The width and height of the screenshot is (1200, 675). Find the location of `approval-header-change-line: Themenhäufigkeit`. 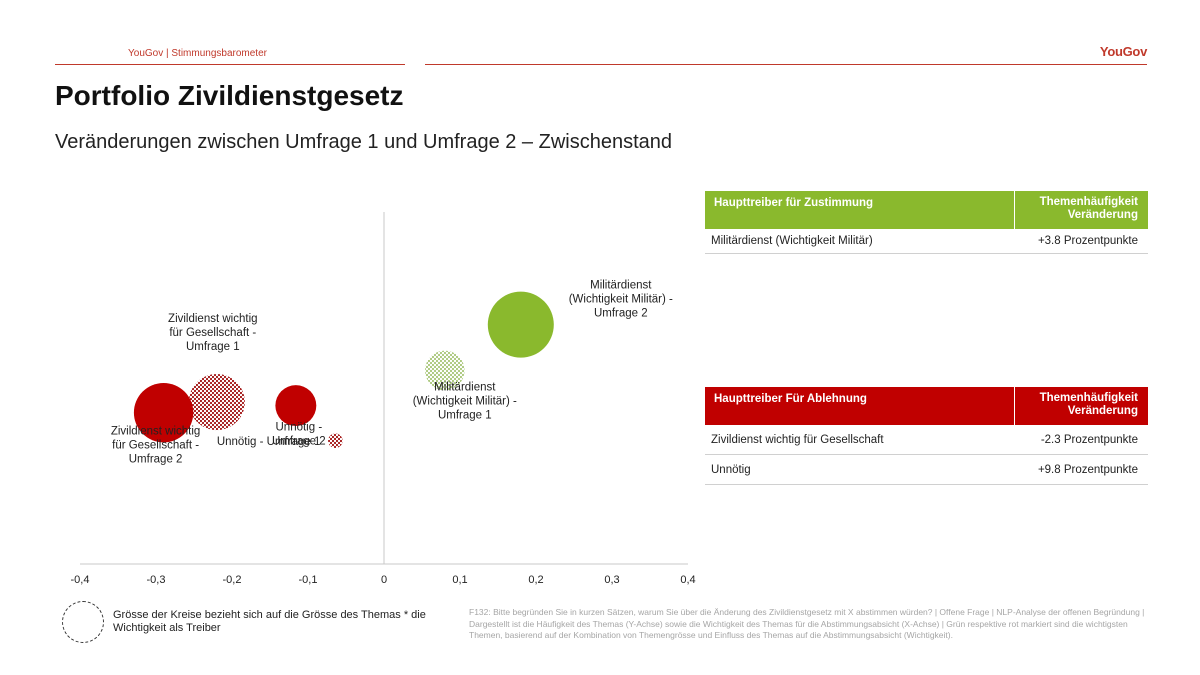

approval-header-change-line: Themenhäufigkeit is located at coordinates (1088, 202).